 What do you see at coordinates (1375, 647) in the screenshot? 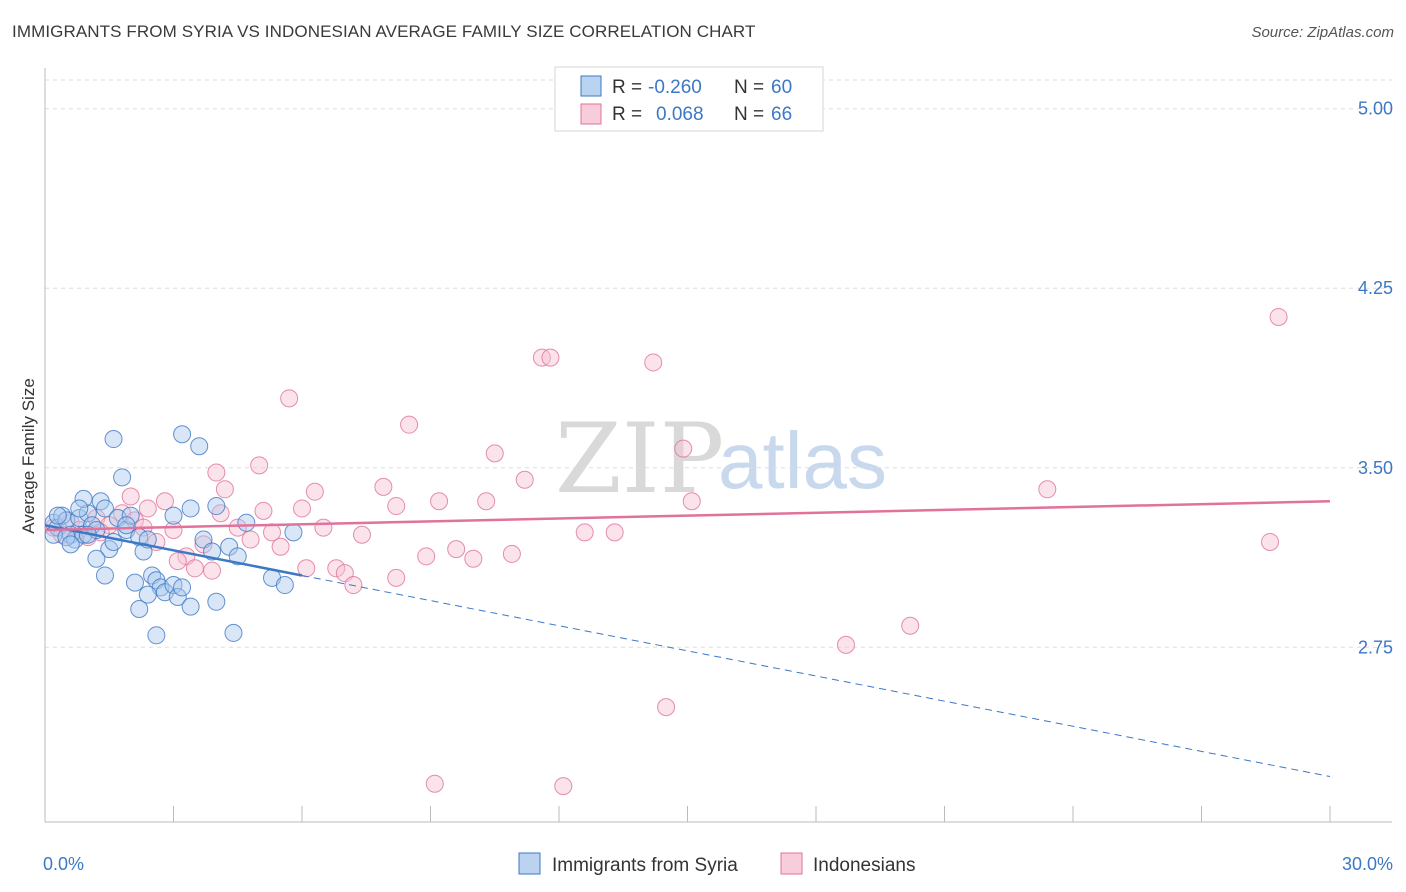
I see `y-tick-label: 2.75` at bounding box center [1375, 647].